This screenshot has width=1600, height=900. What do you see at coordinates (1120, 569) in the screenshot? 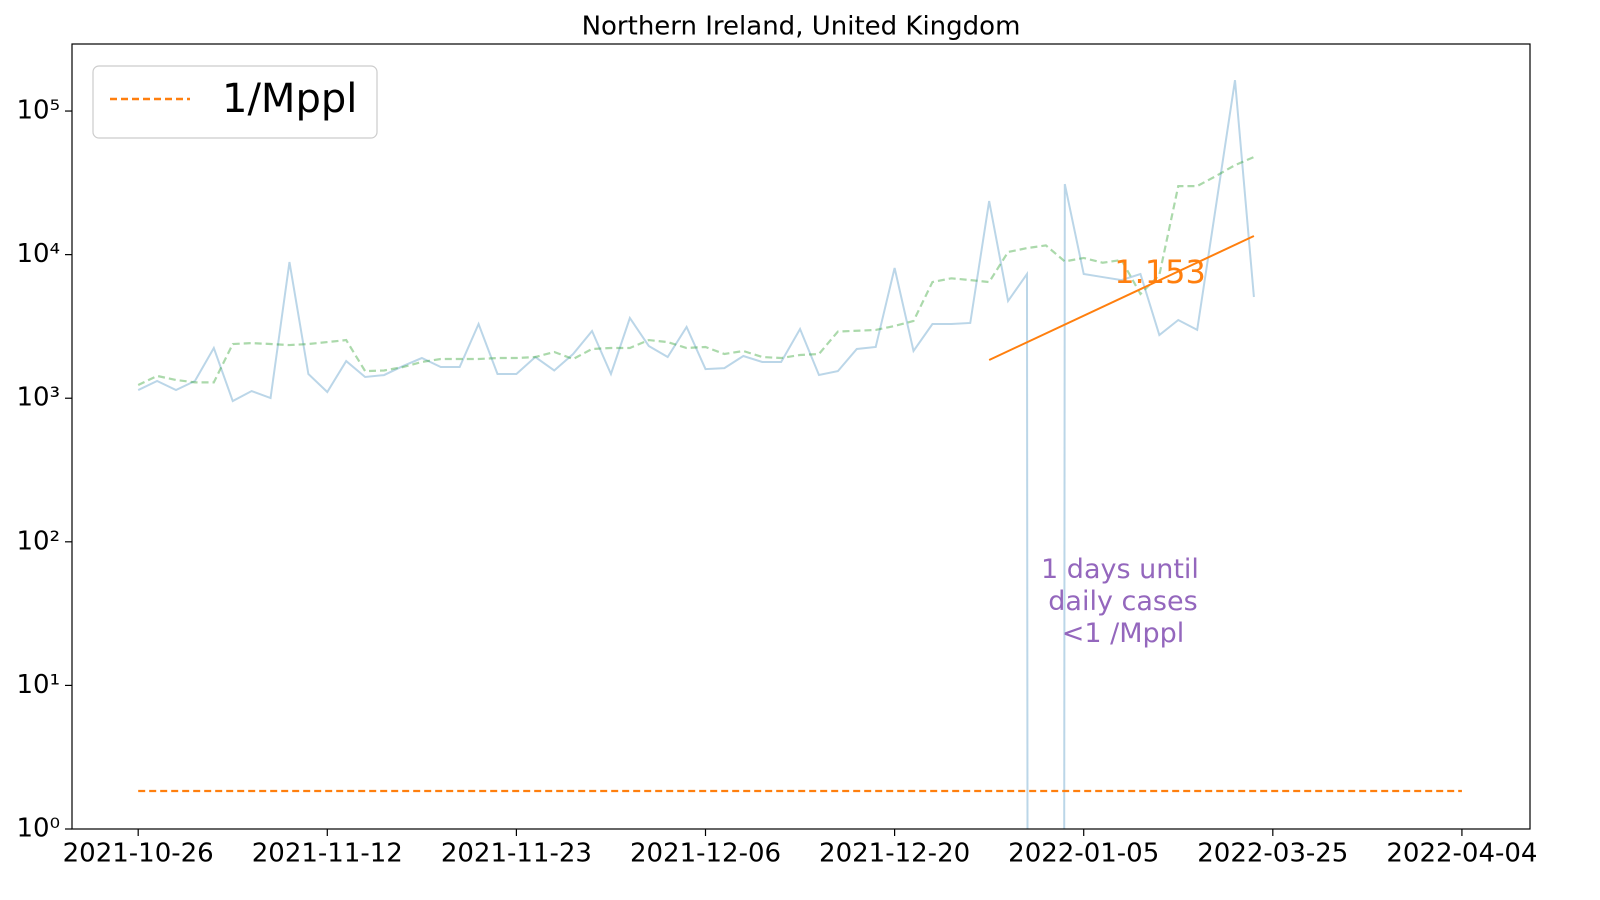
I see `annotation-line: 1 days until` at bounding box center [1120, 569].